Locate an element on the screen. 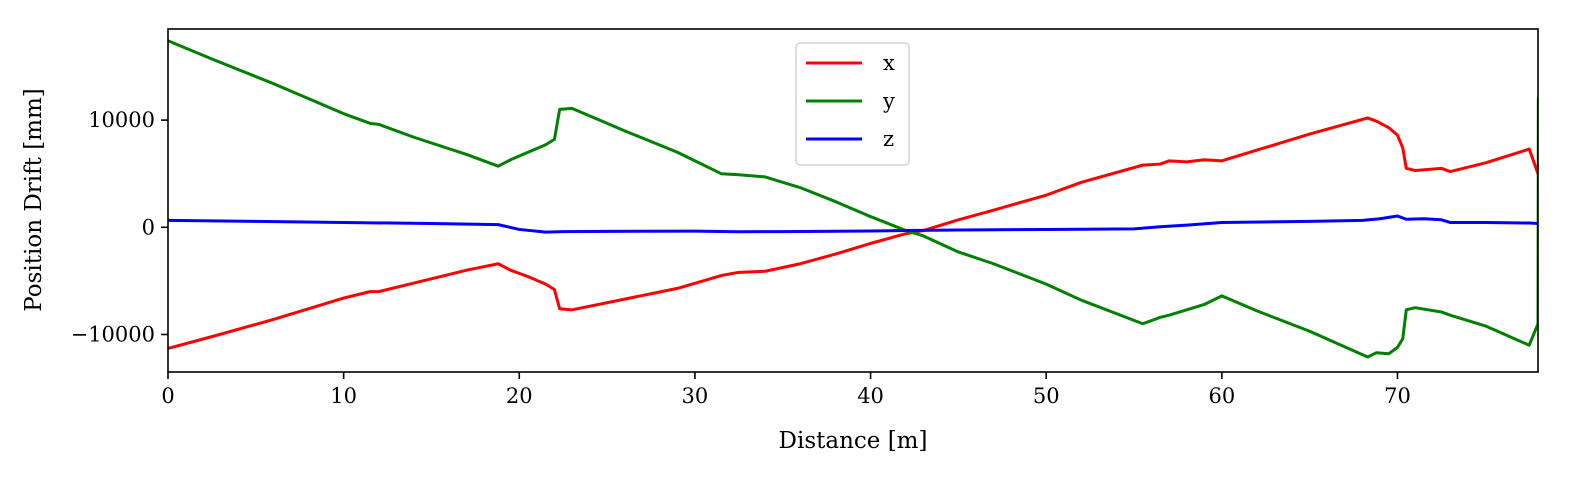 The width and height of the screenshot is (1583, 484). x-tick-label: 40 is located at coordinates (870, 396).